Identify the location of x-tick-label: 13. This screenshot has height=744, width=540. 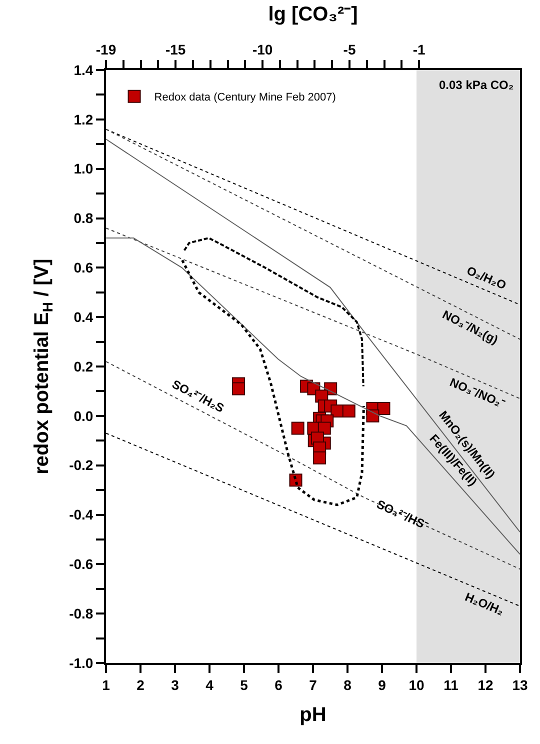
(520, 684).